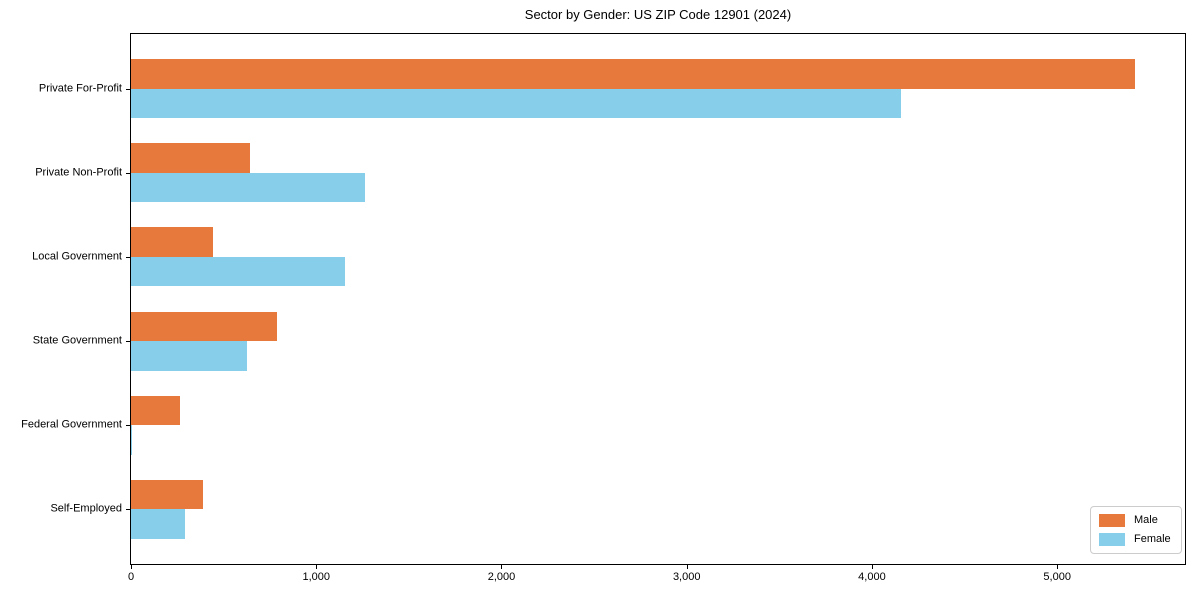 Image resolution: width=1200 pixels, height=600 pixels. What do you see at coordinates (167, 494) in the screenshot?
I see `bar-self-employed-male` at bounding box center [167, 494].